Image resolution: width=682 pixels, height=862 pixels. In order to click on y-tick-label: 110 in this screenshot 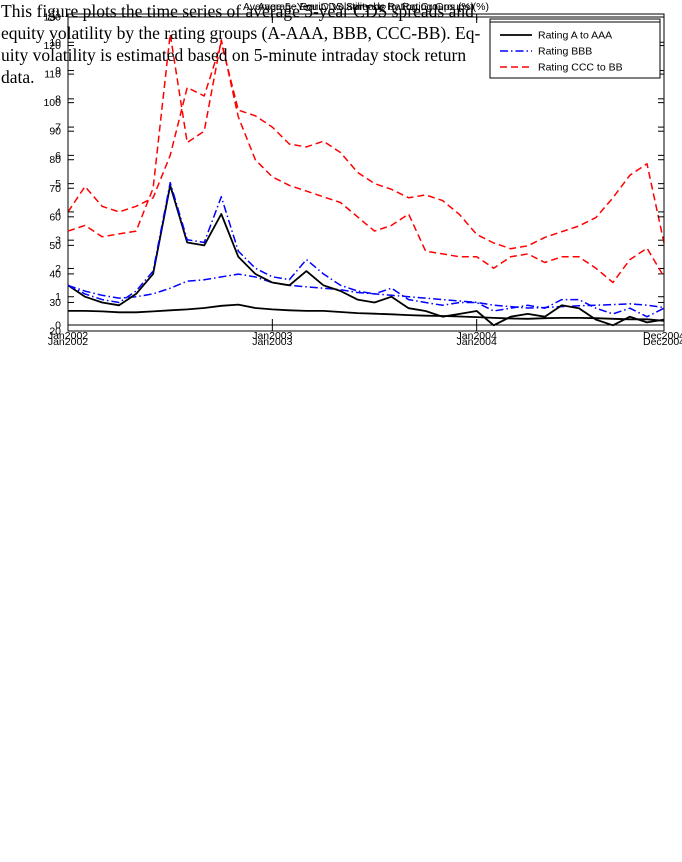, I will do `click(52, 75)`.